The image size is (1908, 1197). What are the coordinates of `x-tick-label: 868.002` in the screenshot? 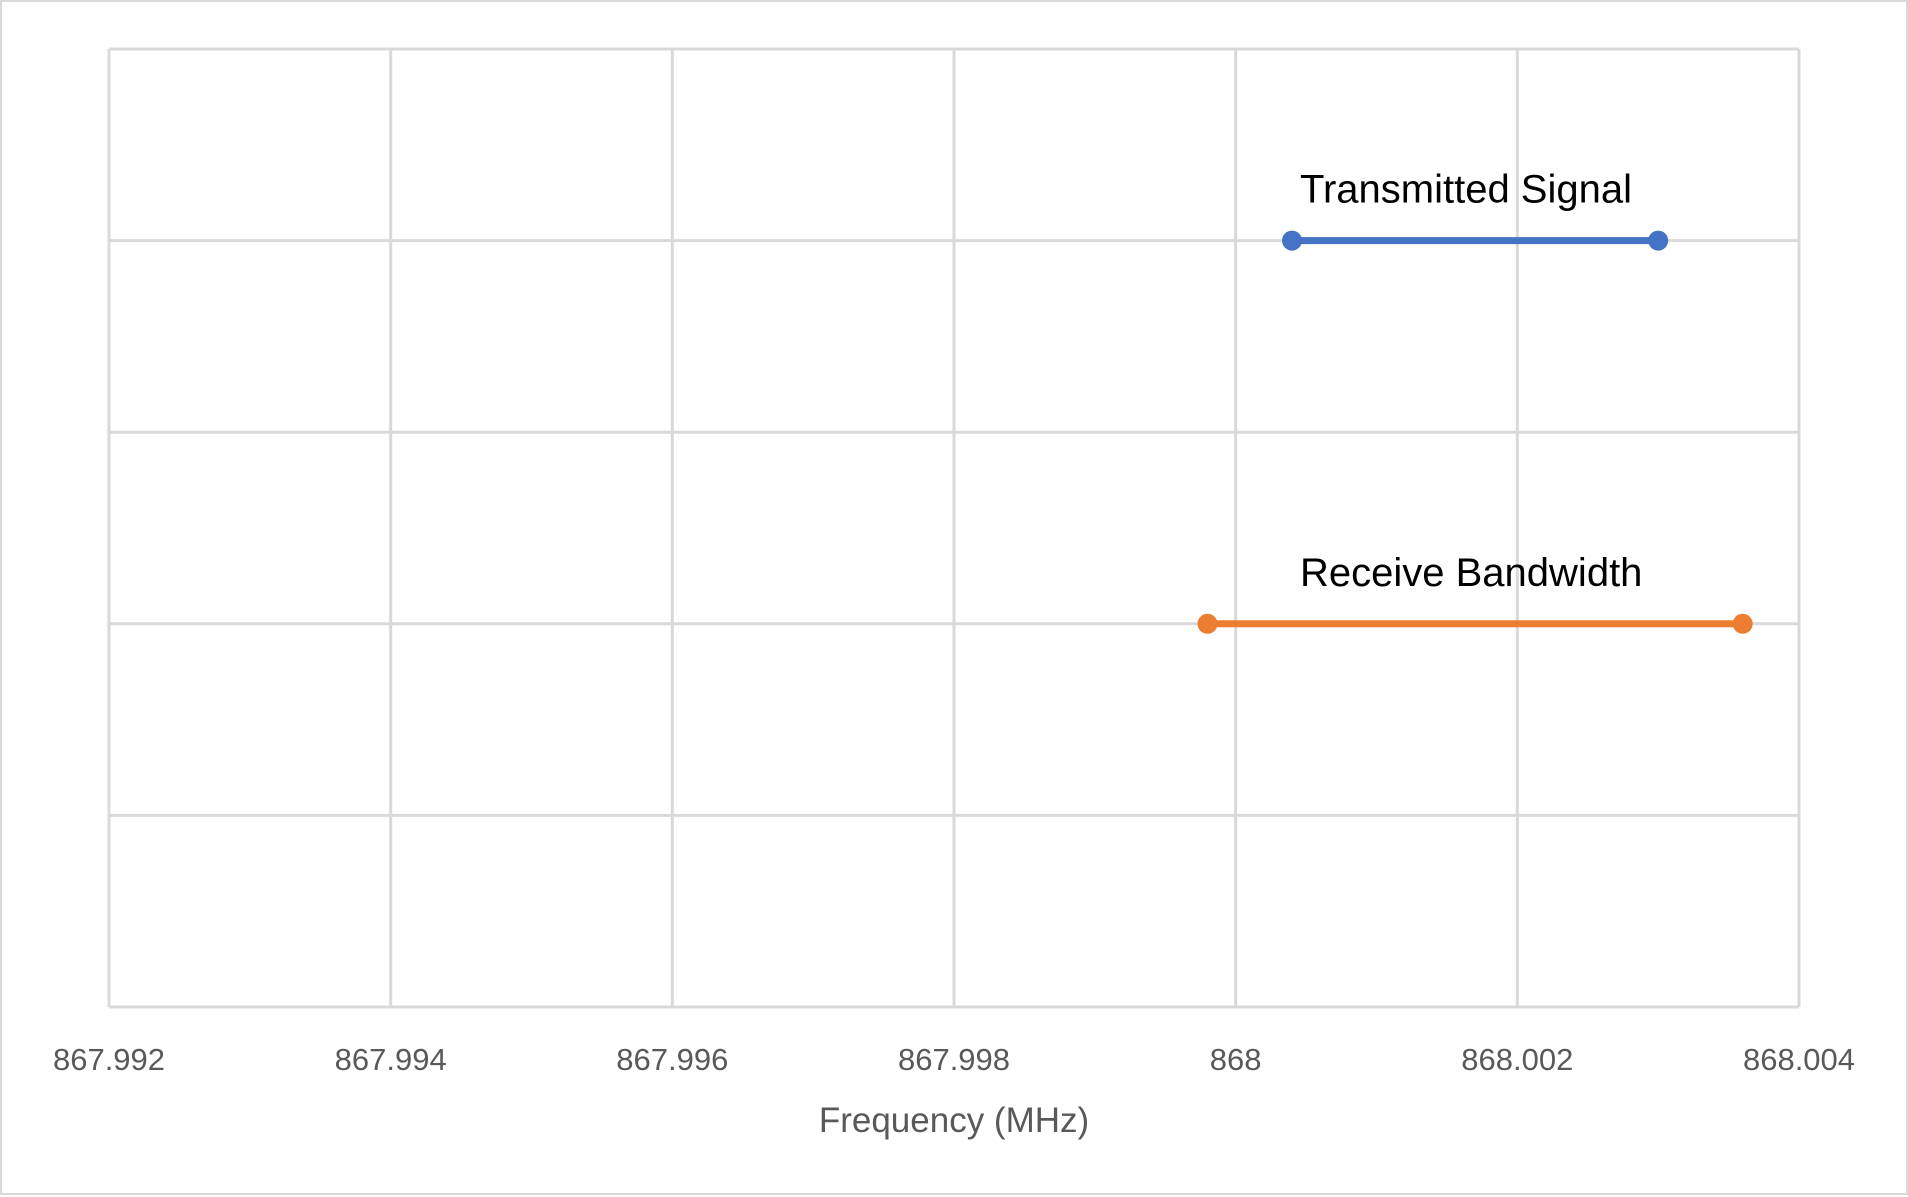 It's located at (1517, 1059).